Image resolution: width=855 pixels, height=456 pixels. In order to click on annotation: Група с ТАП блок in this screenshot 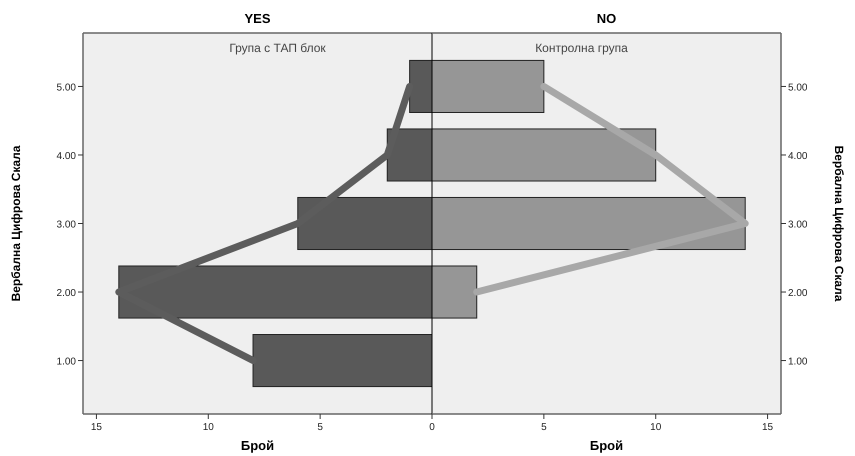, I will do `click(277, 48)`.